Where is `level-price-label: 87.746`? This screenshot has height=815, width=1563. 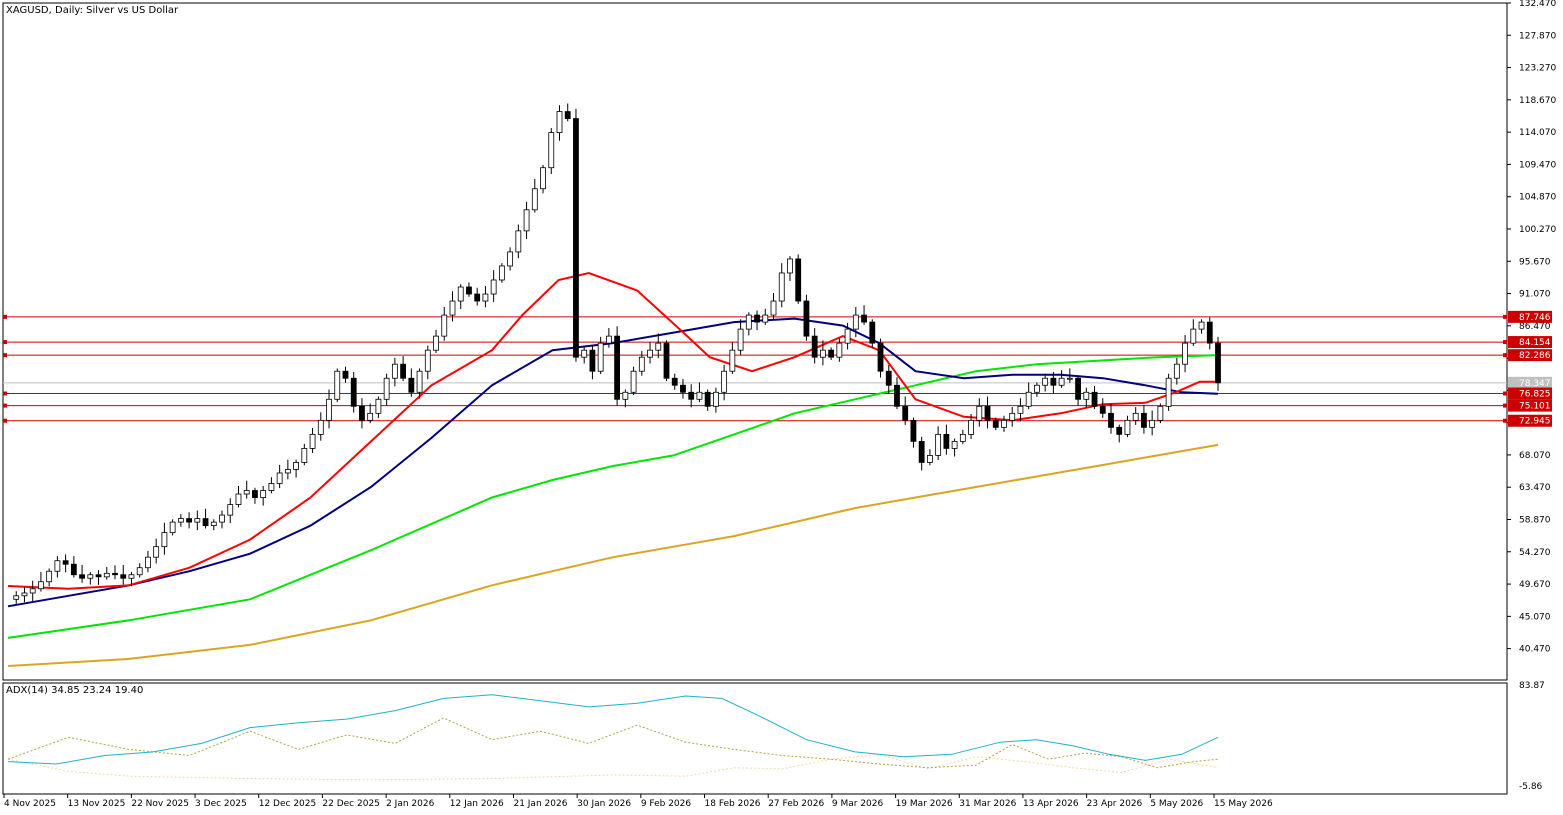 level-price-label: 87.746 is located at coordinates (1535, 318).